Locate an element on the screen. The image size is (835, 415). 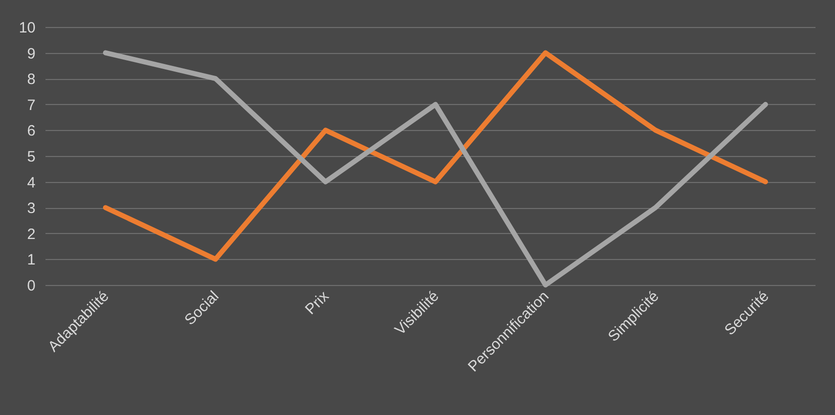
y-tick-label: 0 is located at coordinates (31, 286).